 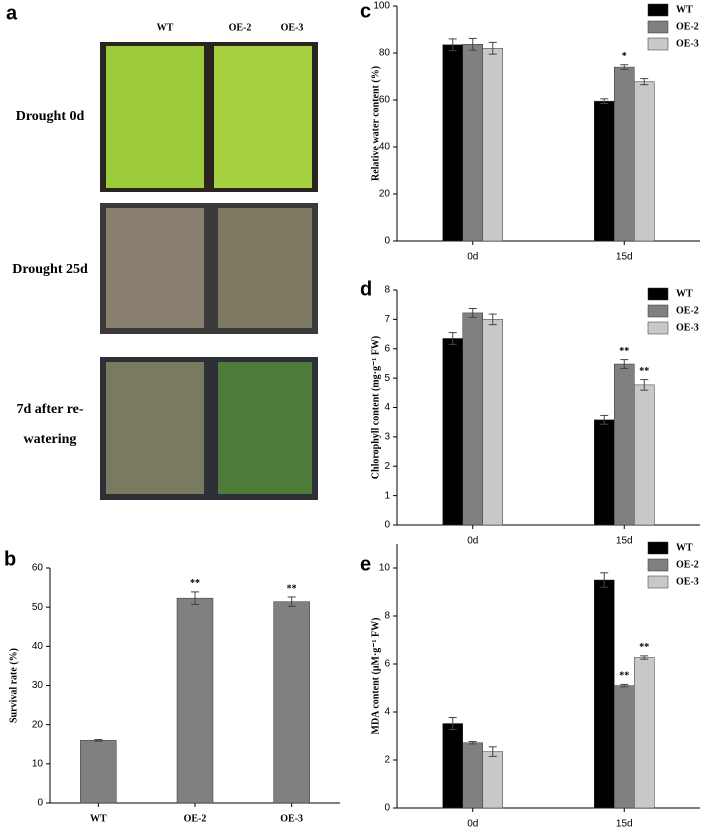 What do you see at coordinates (50, 116) in the screenshot?
I see `row-label: Drought 0d` at bounding box center [50, 116].